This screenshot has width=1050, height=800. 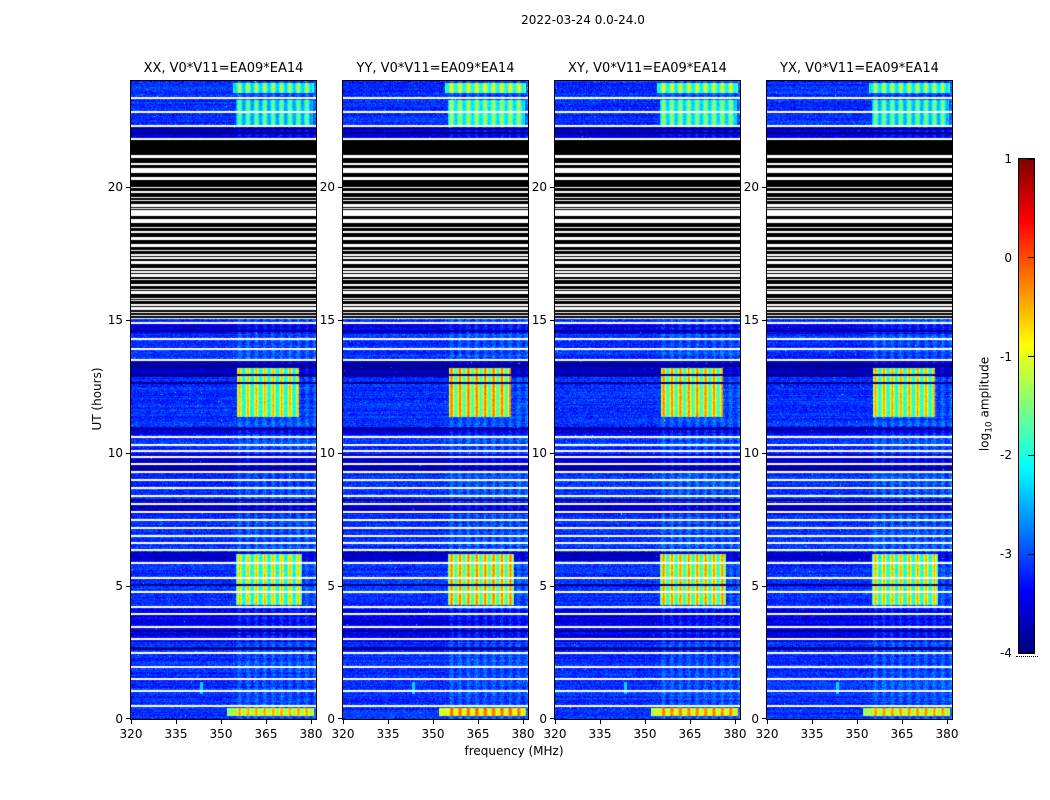 What do you see at coordinates (1008, 159) in the screenshot?
I see `colorbar-tick-label: 1` at bounding box center [1008, 159].